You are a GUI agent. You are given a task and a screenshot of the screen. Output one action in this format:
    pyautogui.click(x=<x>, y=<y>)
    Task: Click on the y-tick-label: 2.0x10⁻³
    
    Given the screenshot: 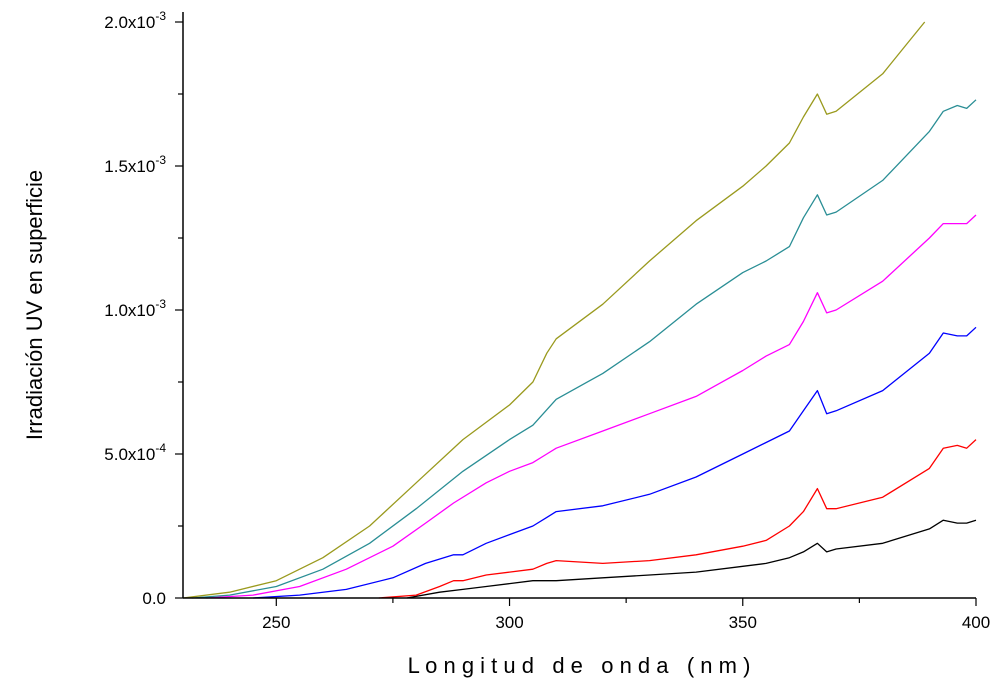 What is the action you would take?
    pyautogui.click(x=135, y=20)
    